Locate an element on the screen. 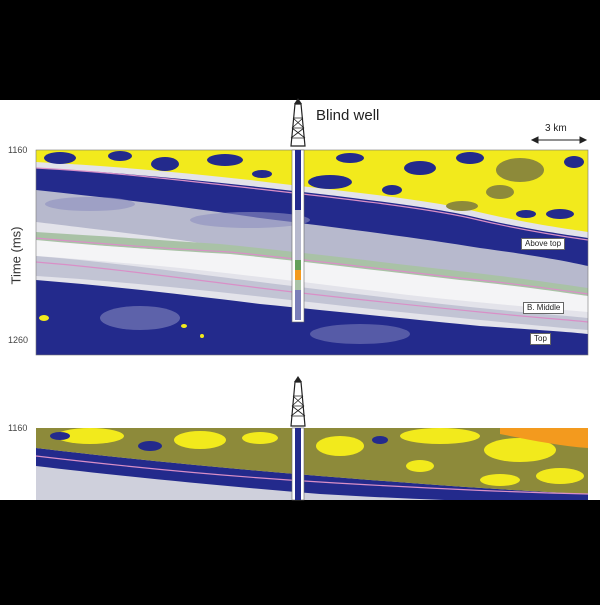 The image size is (600, 605). horizon-tag-top: Top is located at coordinates (540, 339).